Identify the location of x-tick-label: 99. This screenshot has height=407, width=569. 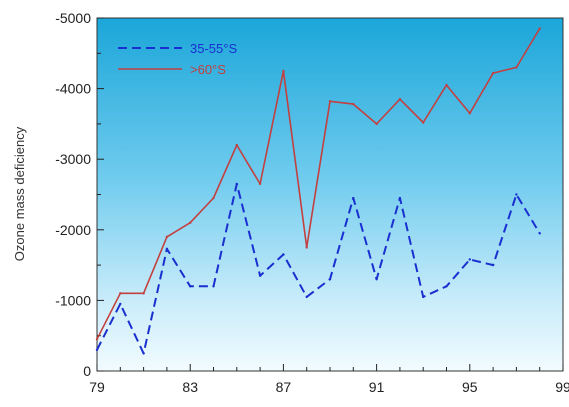
(562, 387).